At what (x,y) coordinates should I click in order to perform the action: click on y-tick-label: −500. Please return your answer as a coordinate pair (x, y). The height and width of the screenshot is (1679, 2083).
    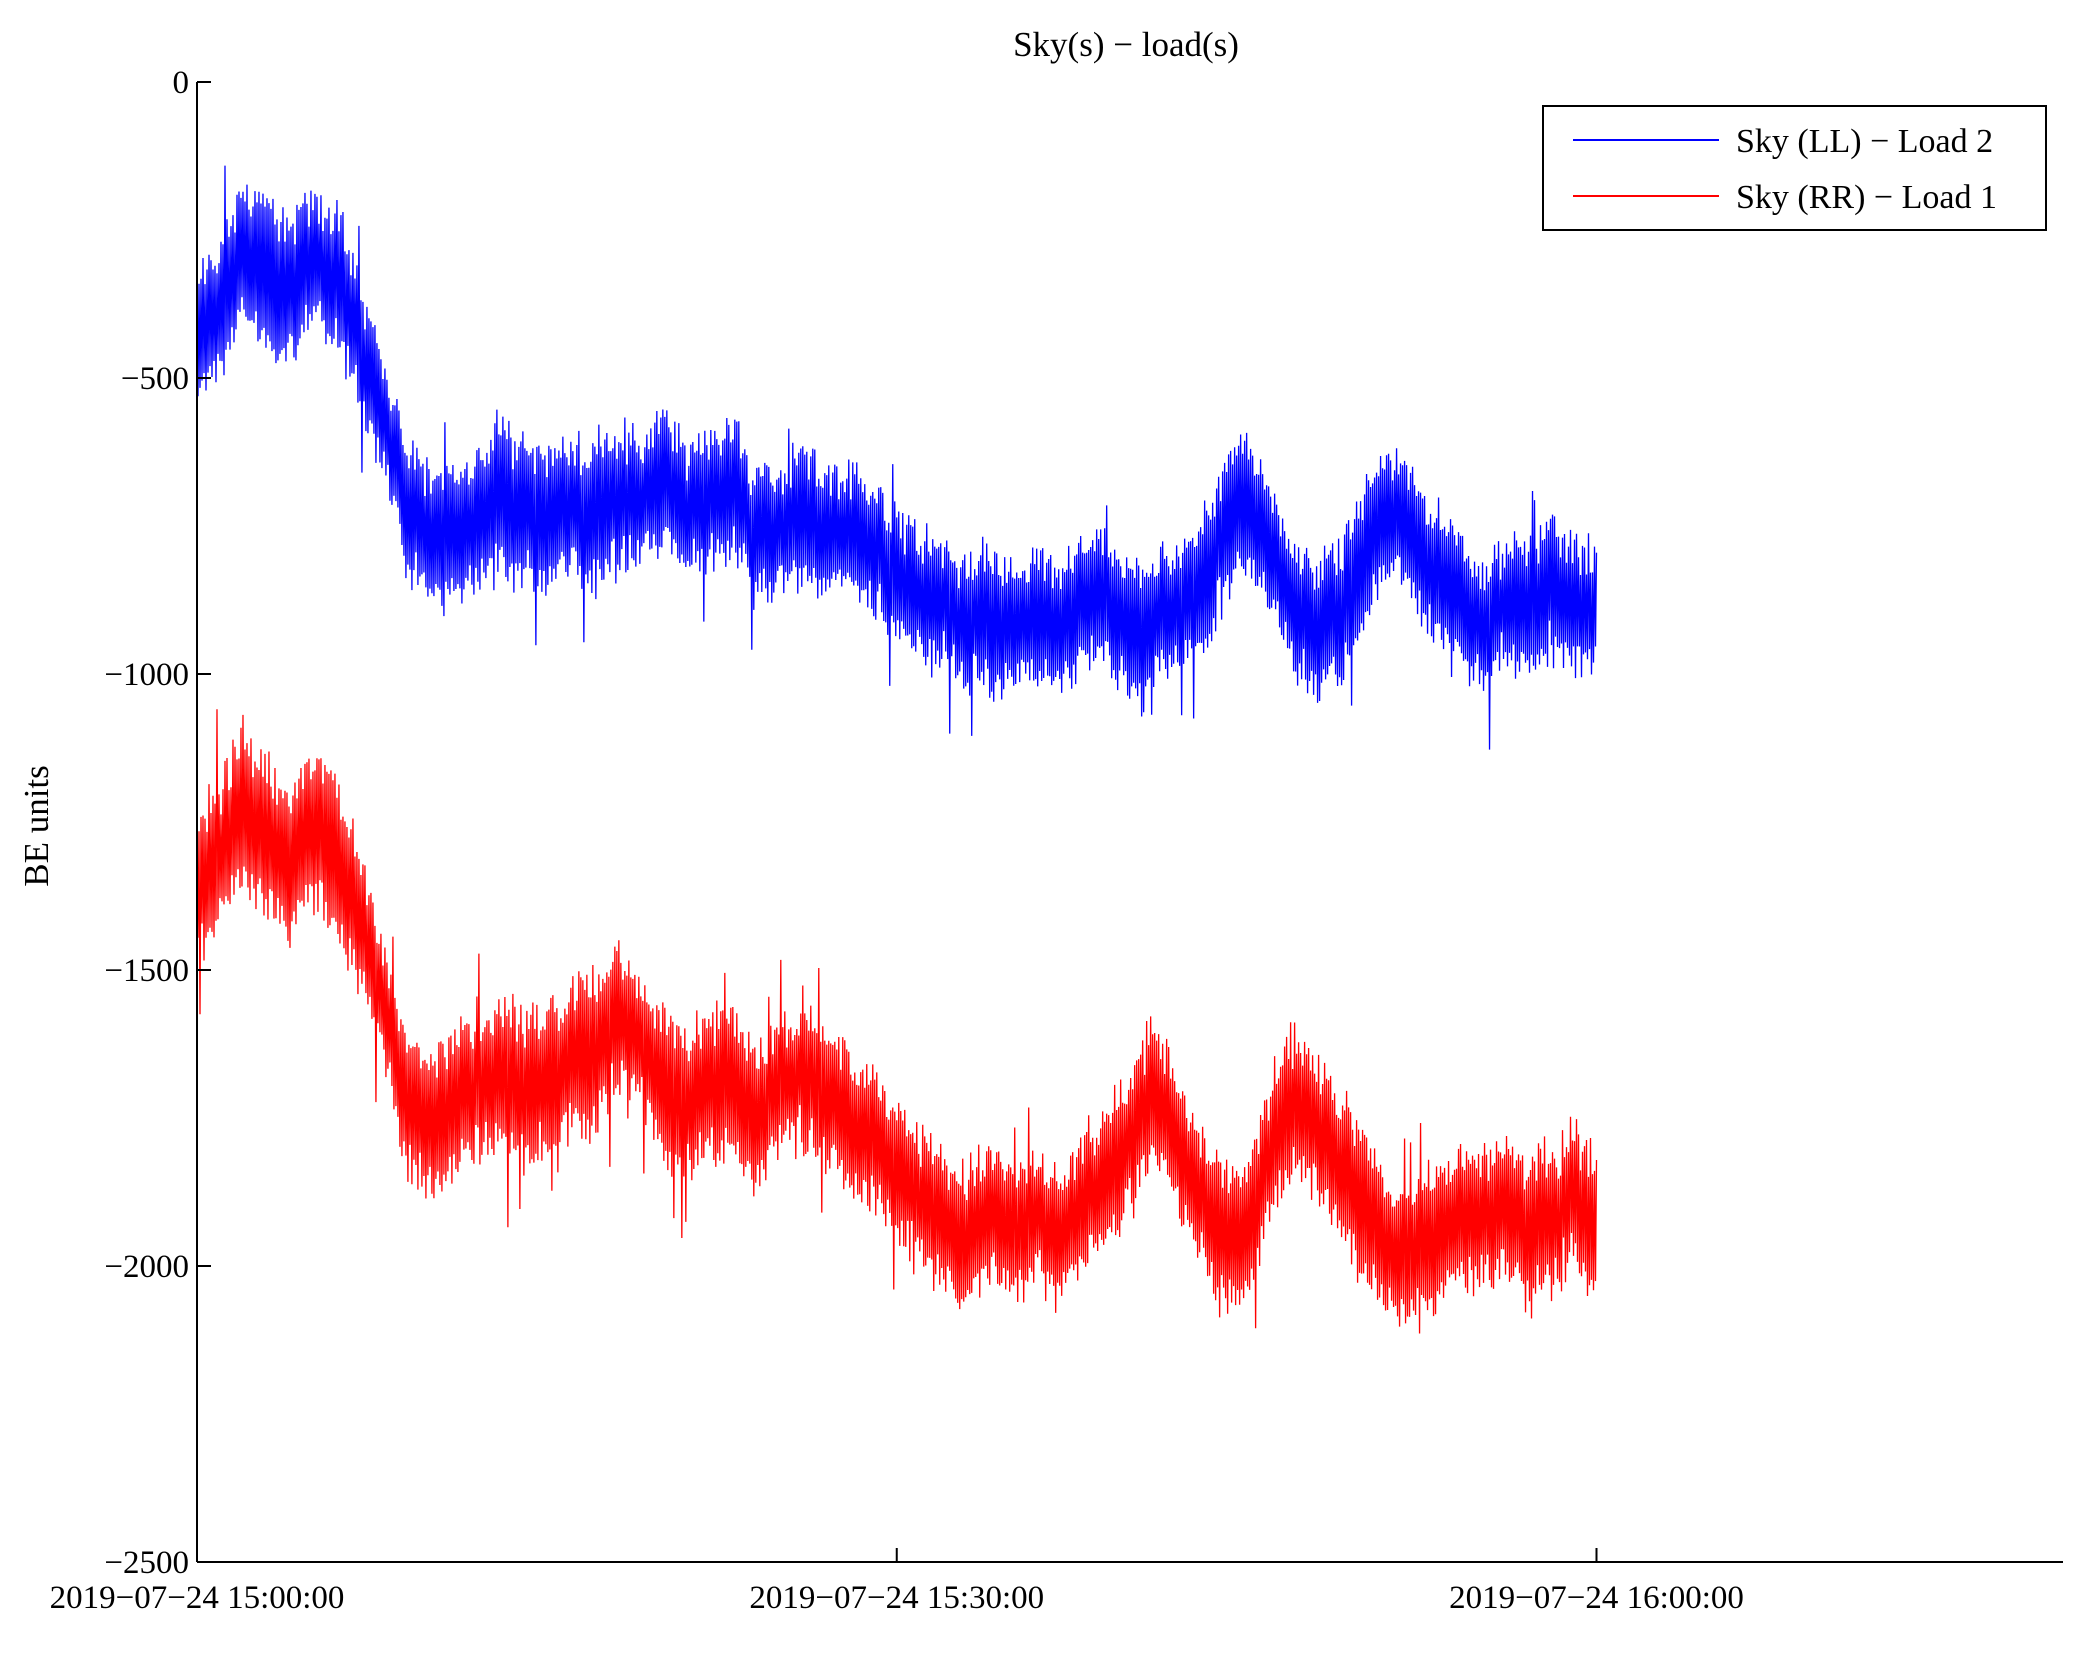
    Looking at the image, I should click on (155, 379).